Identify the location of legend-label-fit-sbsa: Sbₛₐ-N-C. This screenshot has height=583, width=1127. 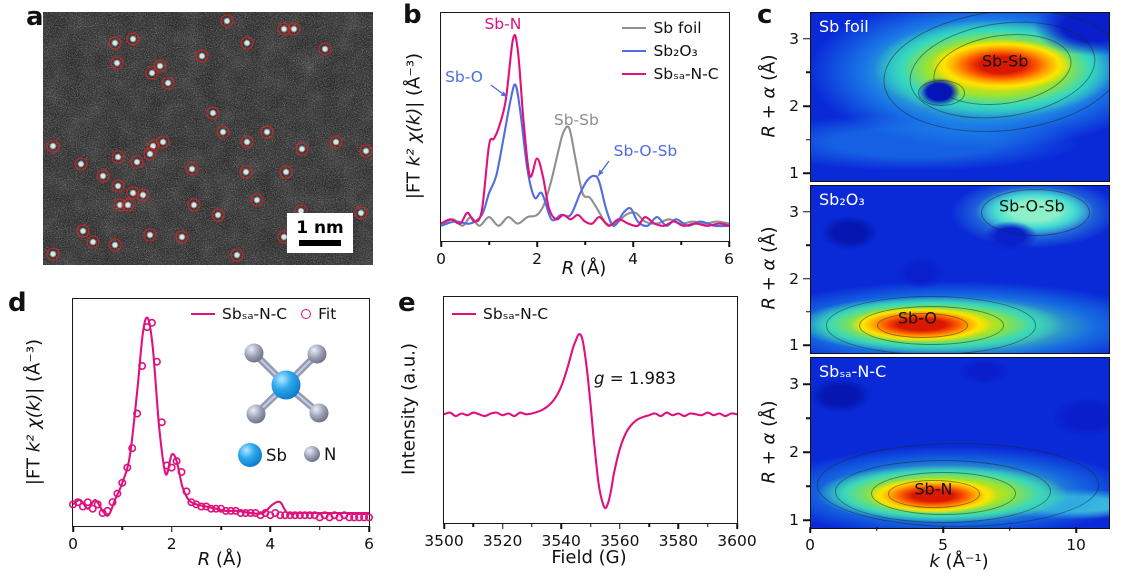
(255, 314).